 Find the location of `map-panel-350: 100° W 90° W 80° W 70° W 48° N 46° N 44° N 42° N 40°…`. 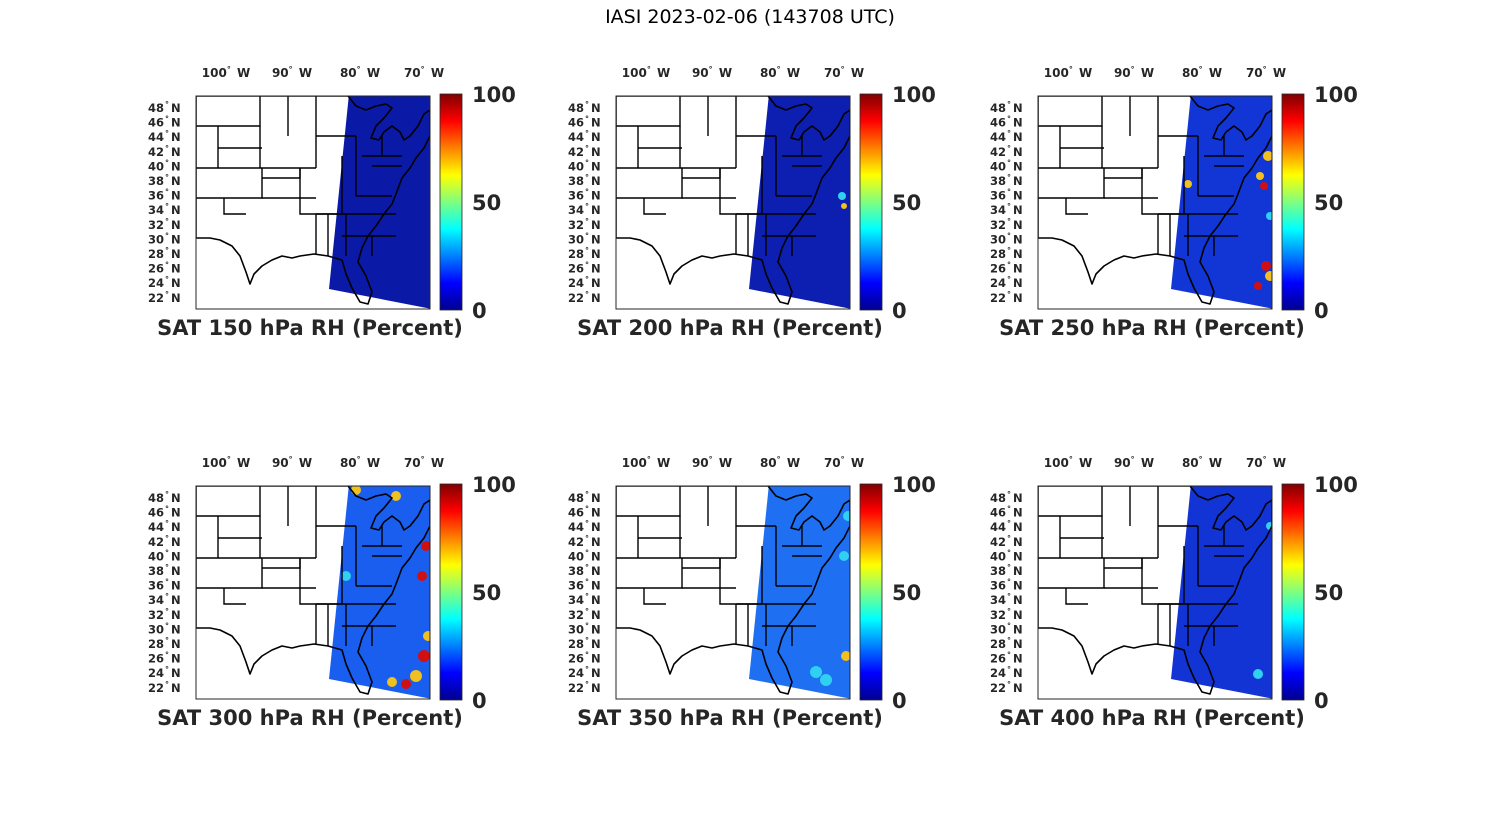

map-panel-350: 100° W 90° W 80° W 70° W 48° N 46° N 44° N 42° N 40°… is located at coordinates (770, 600).